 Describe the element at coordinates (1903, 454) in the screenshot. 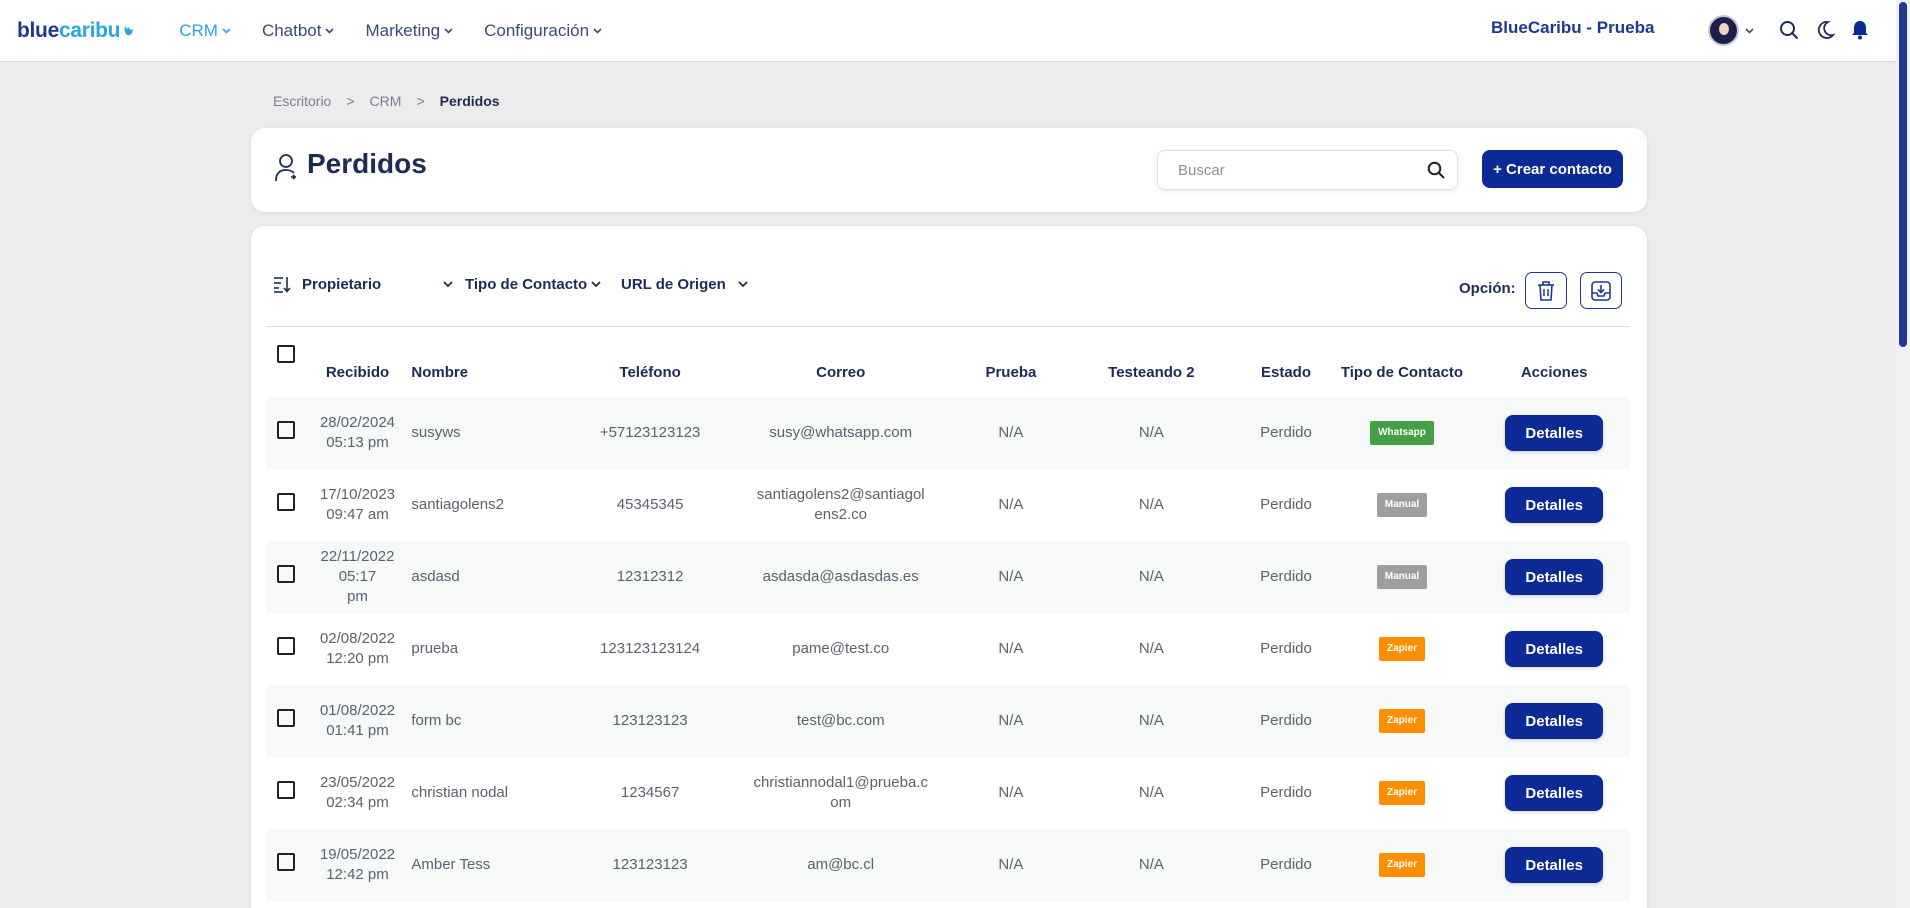

I see `scrollbar` at that location.